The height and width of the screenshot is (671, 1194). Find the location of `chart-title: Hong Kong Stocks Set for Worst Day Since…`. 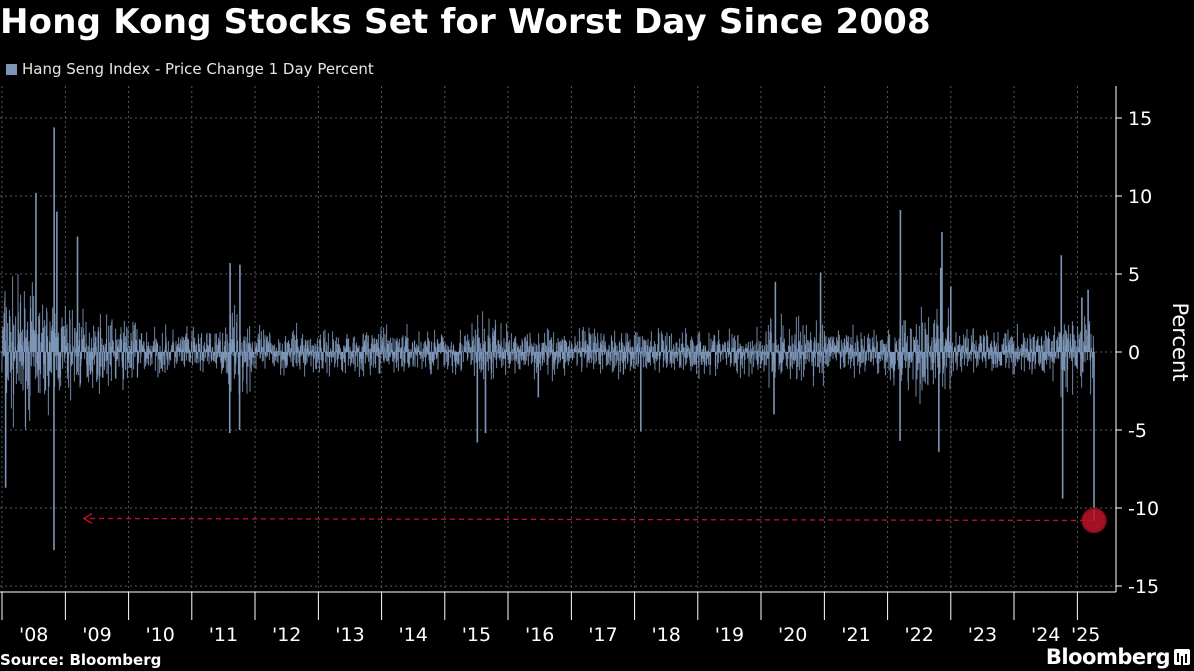

chart-title: Hong Kong Stocks Set for Worst Day Since… is located at coordinates (465, 22).